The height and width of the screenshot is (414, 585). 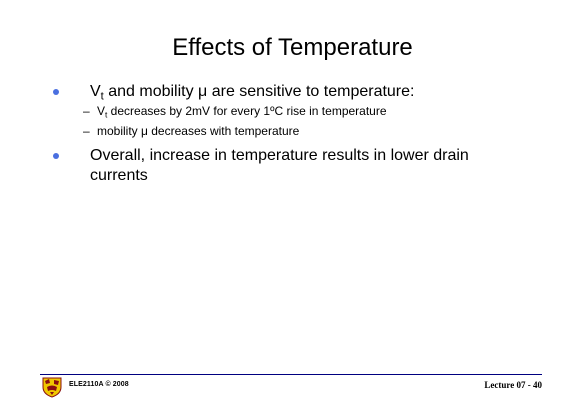 I want to click on footer-course: ELE2110A © 2008, so click(x=99, y=384).